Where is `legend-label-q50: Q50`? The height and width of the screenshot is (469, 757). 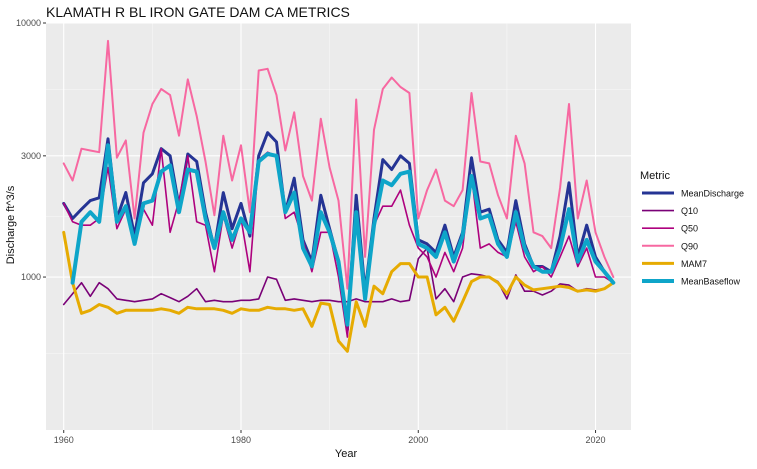 legend-label-q50: Q50 is located at coordinates (689, 229).